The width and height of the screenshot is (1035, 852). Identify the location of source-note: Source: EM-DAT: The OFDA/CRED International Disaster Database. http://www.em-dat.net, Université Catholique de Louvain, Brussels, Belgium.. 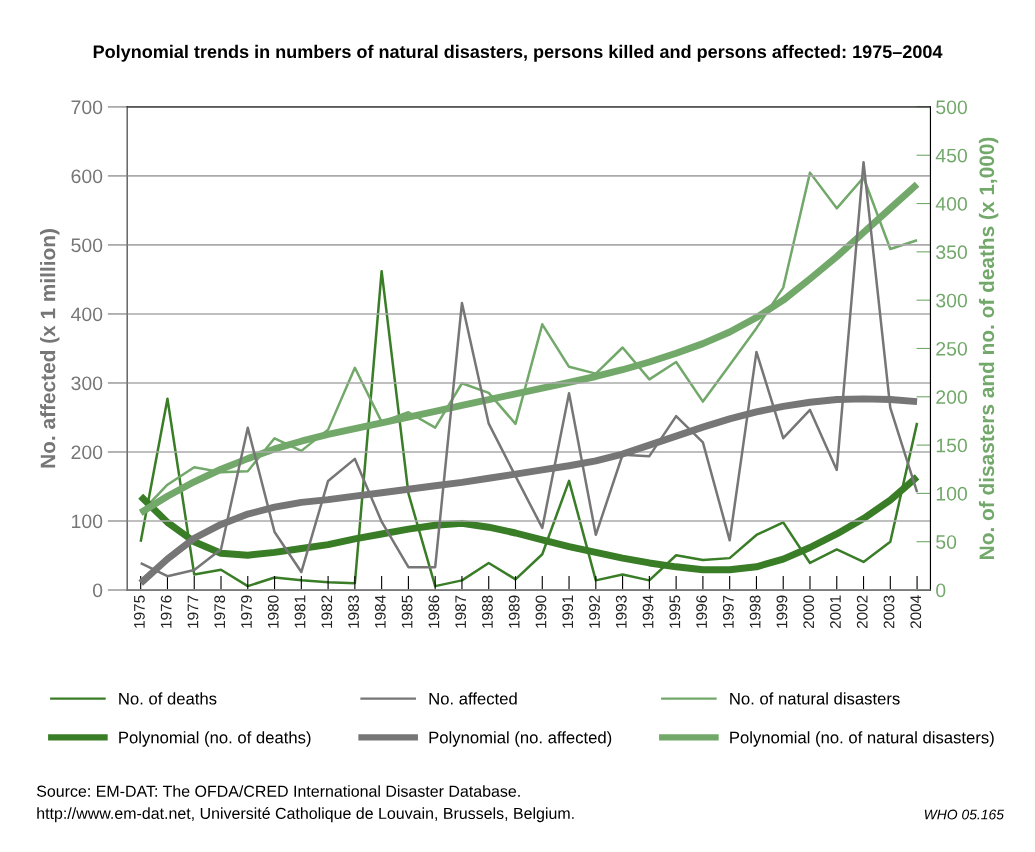
(305, 804).